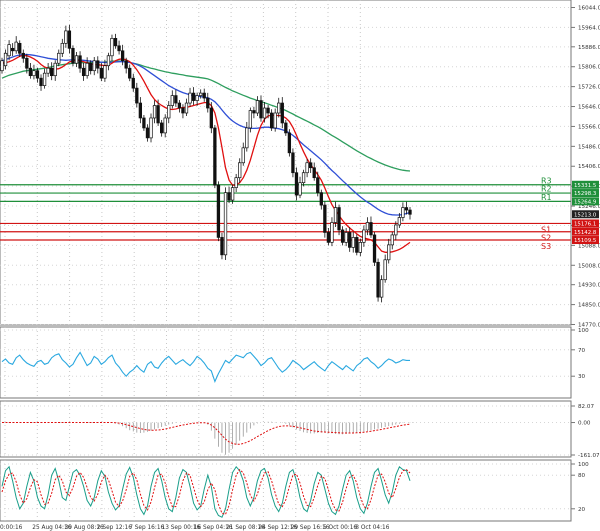 The width and height of the screenshot is (600, 531). Describe the element at coordinates (546, 197) in the screenshot. I see `pivot-label-r1: R1` at that location.